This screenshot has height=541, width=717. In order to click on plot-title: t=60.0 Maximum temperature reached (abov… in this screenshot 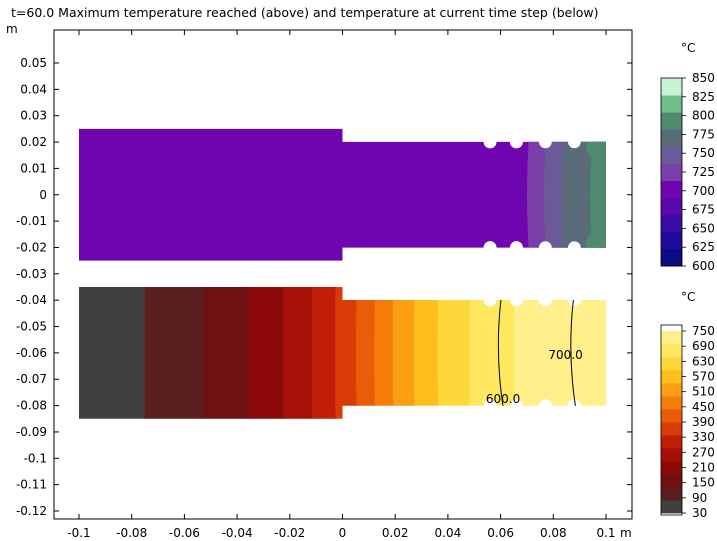, I will do `click(305, 12)`.